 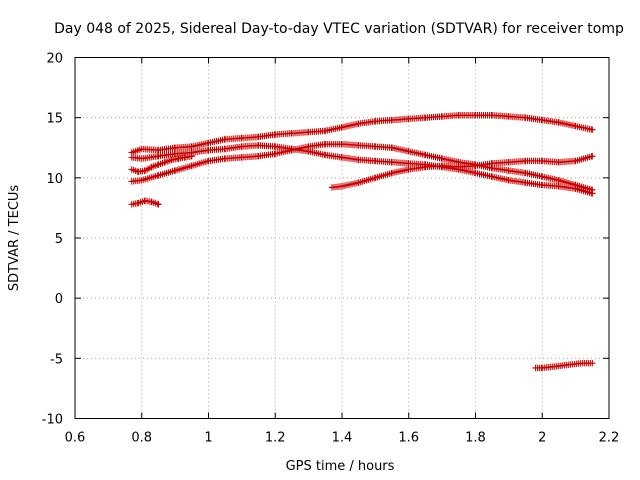 I want to click on x-tick-label: 1.4, so click(x=342, y=438).